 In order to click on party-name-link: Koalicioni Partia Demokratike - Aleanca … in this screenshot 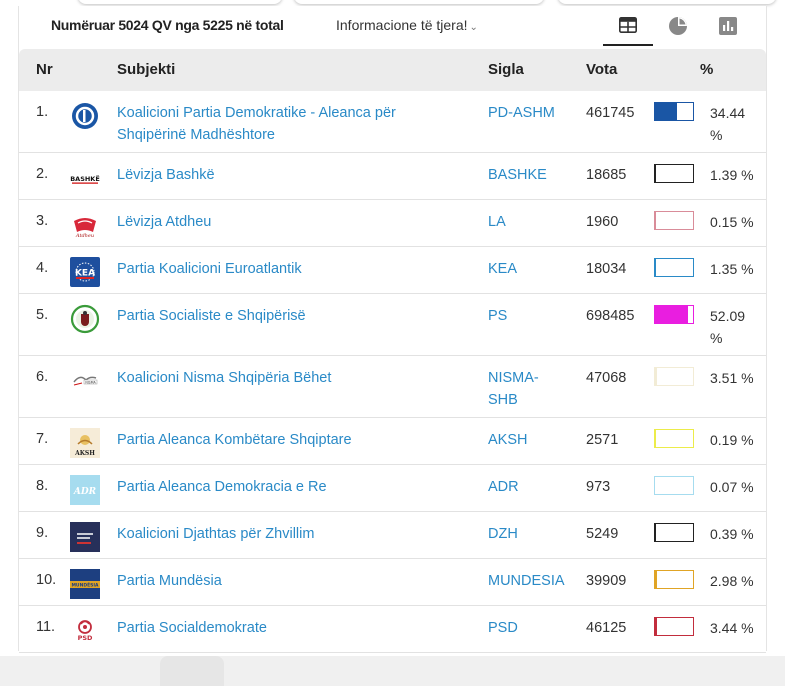, I will do `click(256, 124)`.